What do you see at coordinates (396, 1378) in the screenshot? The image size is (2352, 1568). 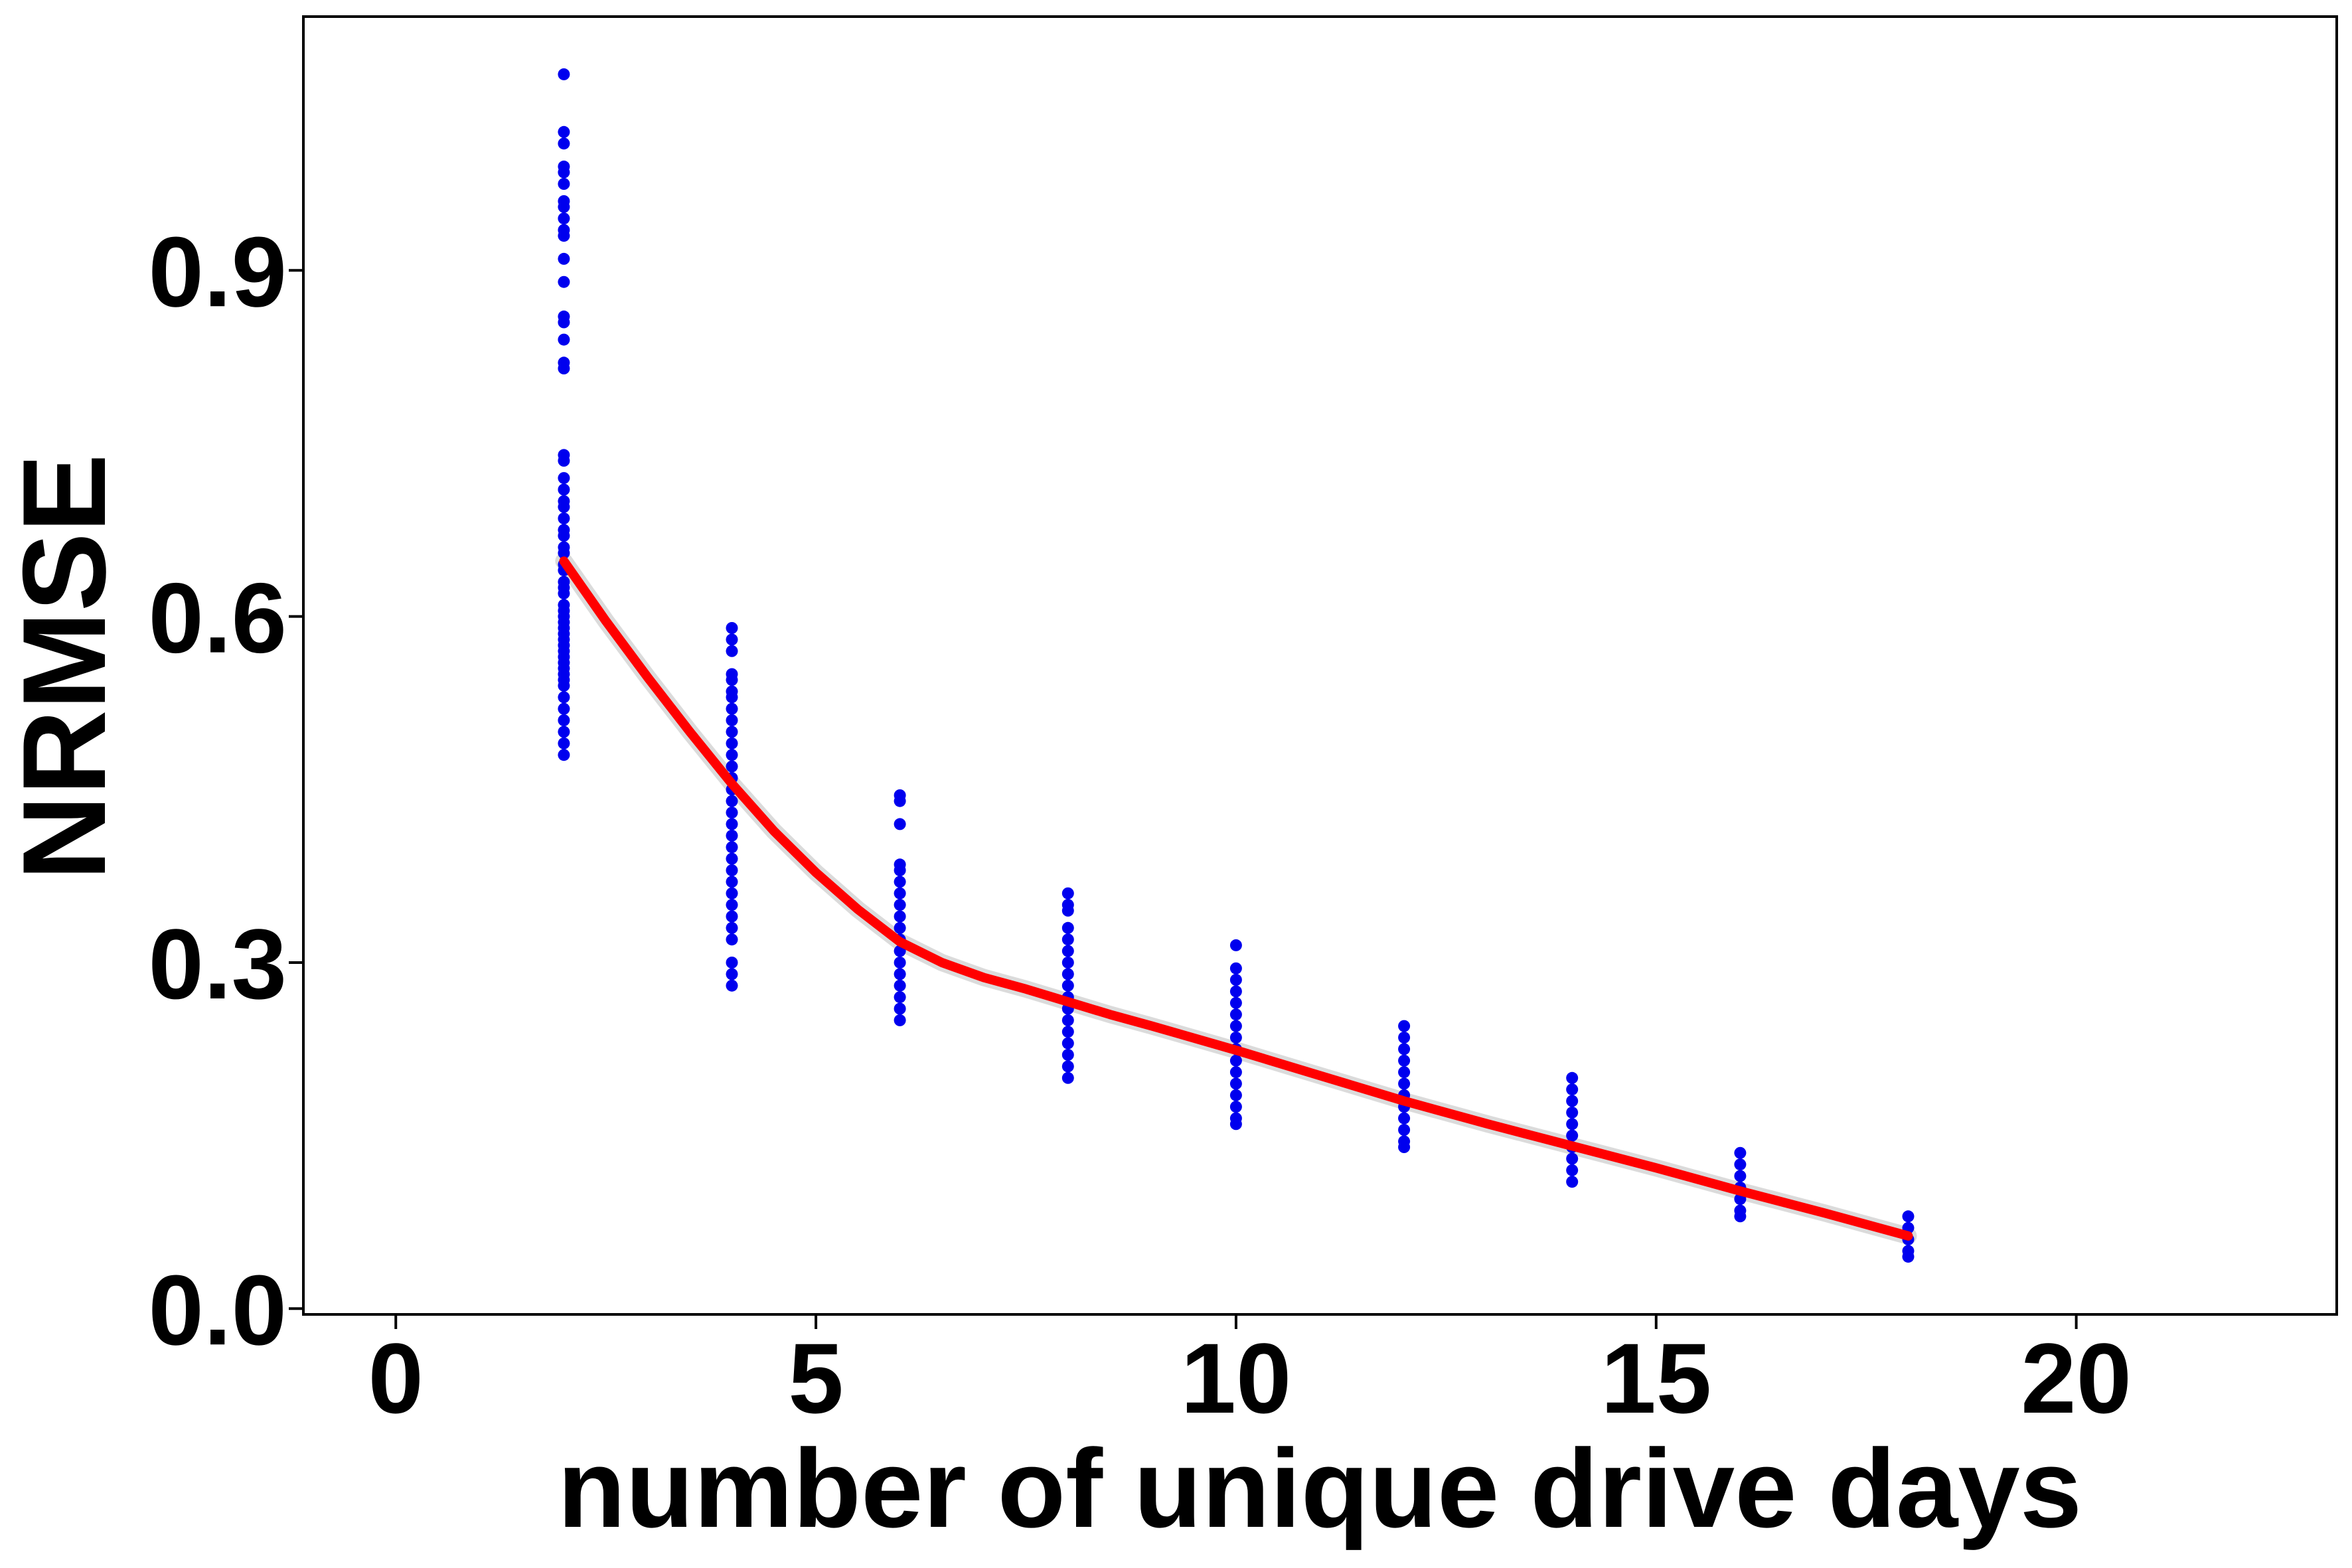 I see `x-tick-label: 0` at bounding box center [396, 1378].